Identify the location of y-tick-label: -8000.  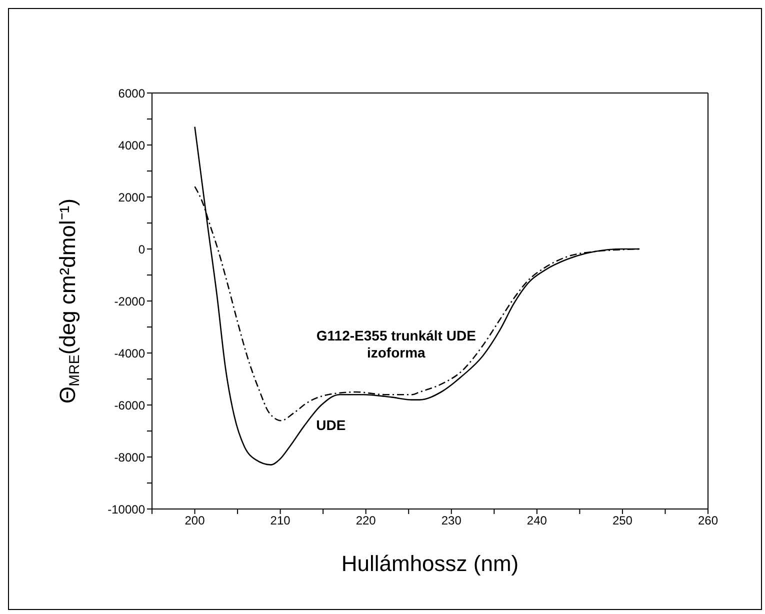
(130, 457).